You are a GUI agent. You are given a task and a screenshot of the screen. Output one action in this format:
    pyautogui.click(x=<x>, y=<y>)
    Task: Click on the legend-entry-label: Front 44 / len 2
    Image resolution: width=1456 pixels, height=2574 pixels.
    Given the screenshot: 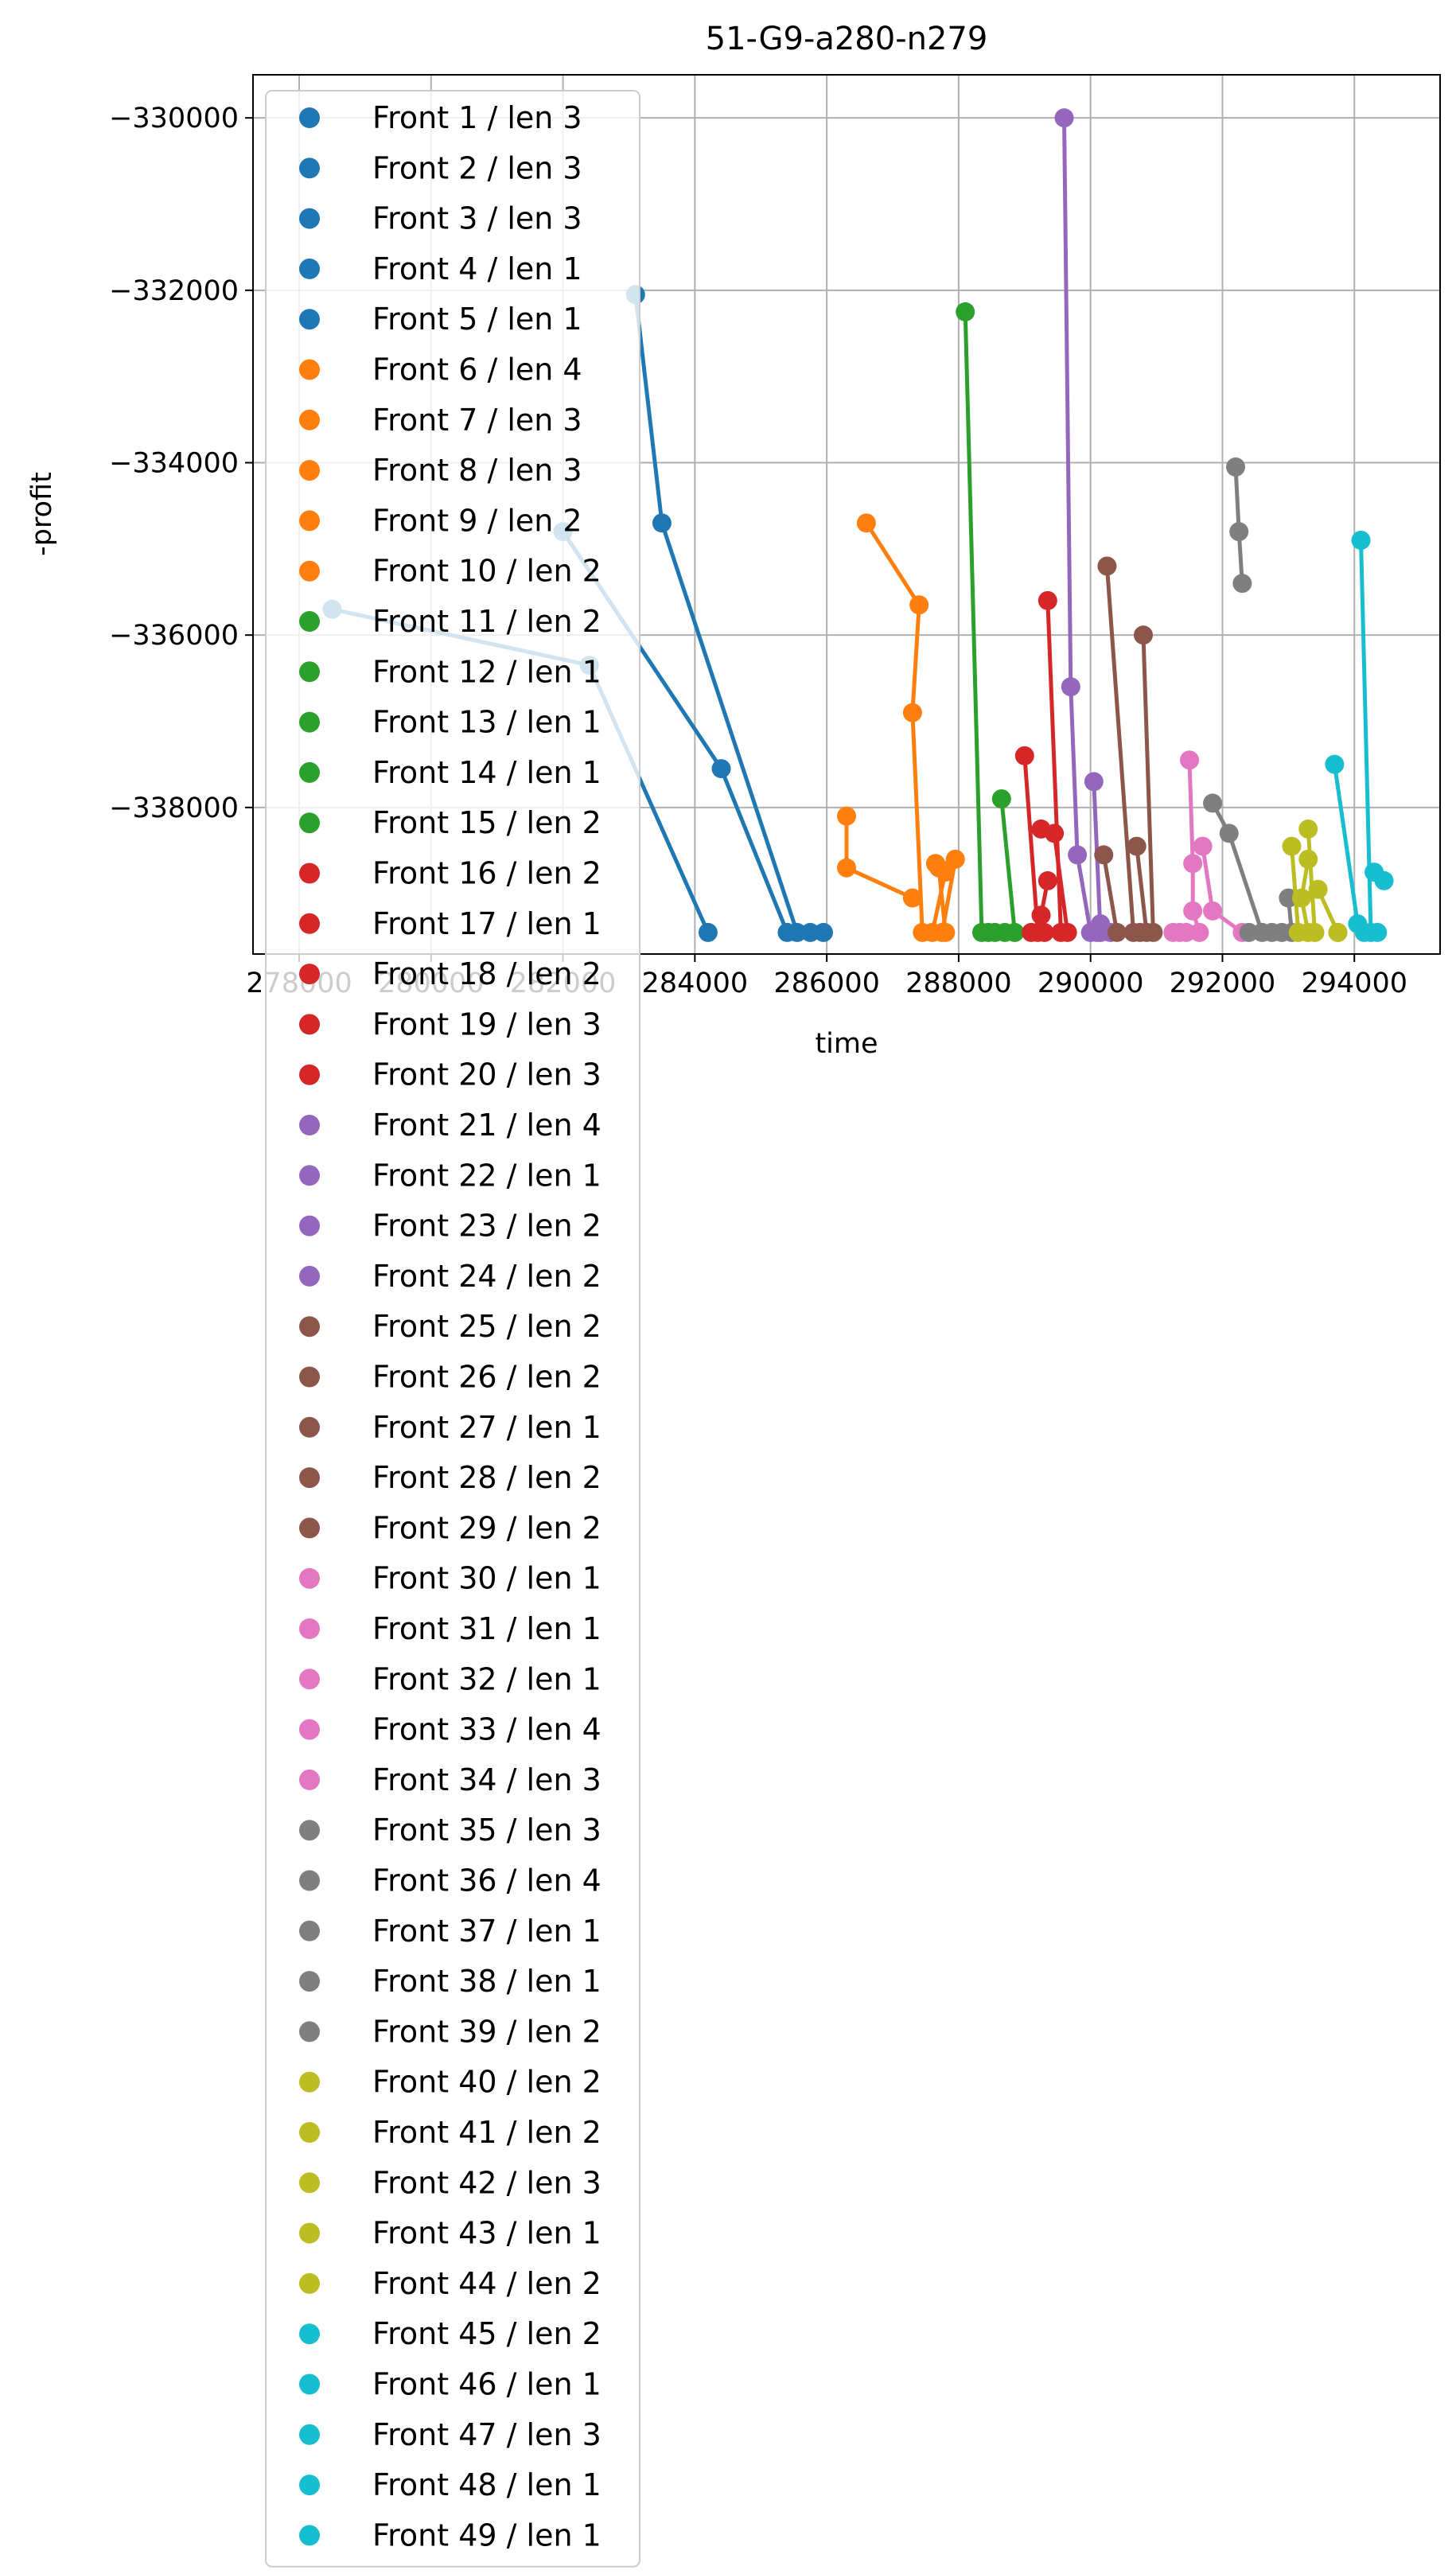 What is the action you would take?
    pyautogui.click(x=486, y=2283)
    